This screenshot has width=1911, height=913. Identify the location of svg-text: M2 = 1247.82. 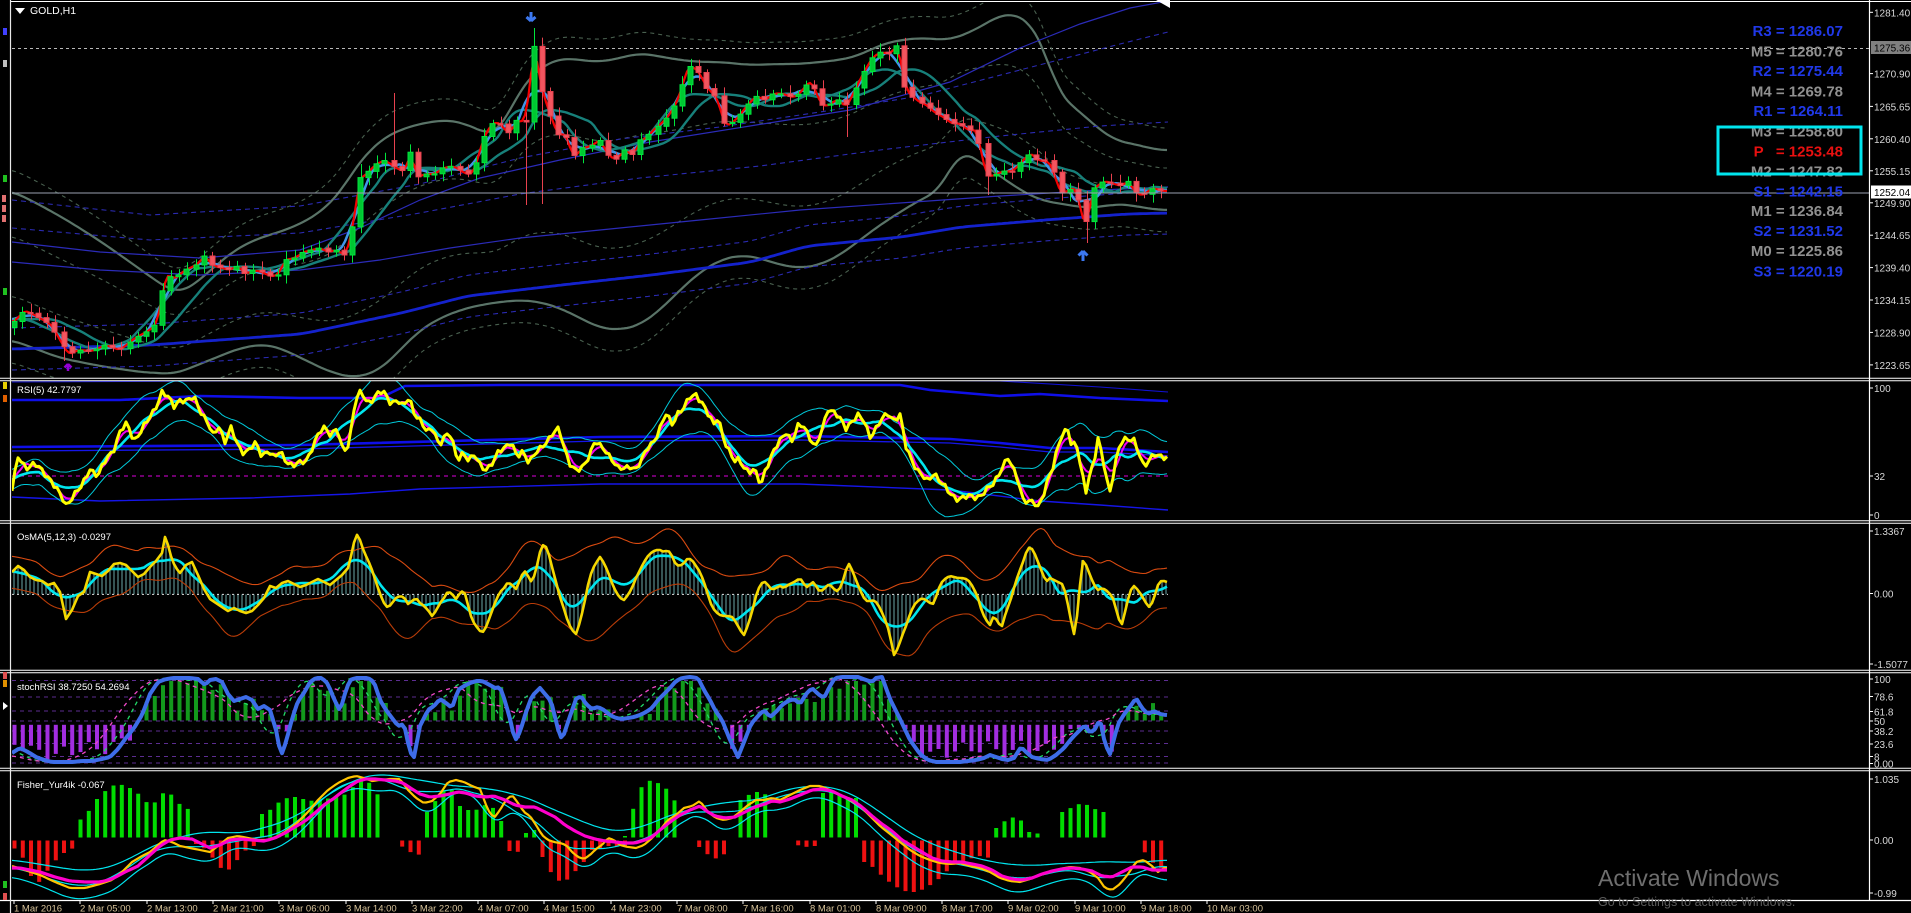
(1797, 172).